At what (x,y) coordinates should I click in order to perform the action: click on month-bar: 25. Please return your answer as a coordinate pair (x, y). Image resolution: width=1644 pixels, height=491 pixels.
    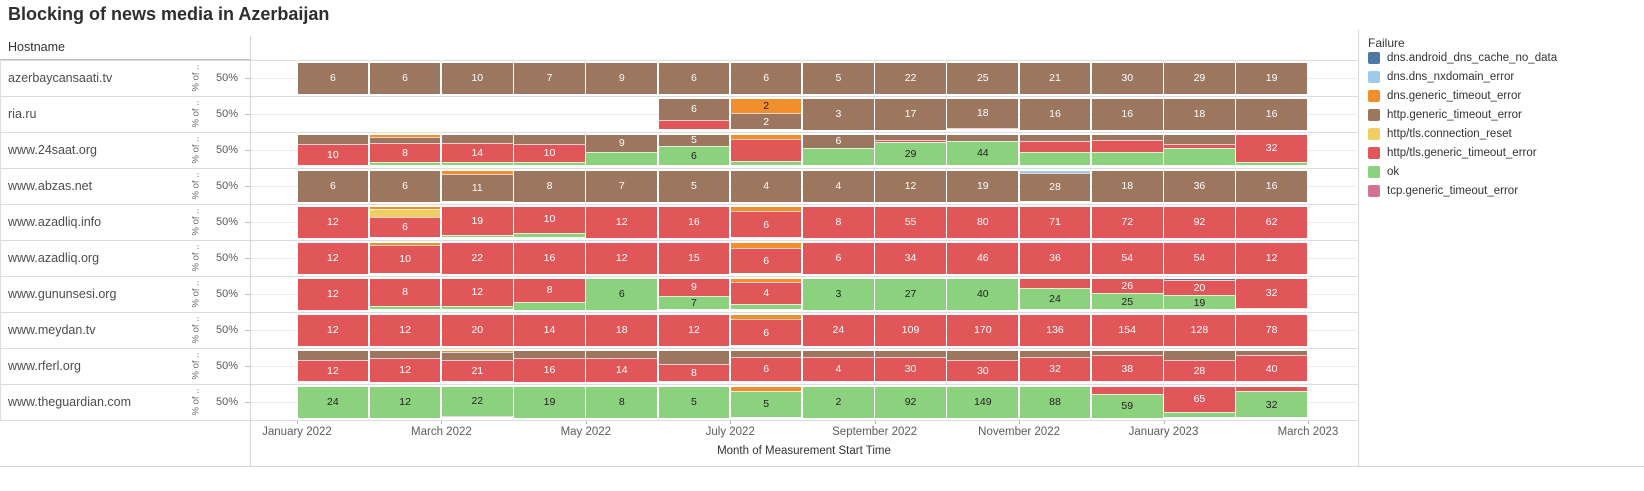
    Looking at the image, I should click on (983, 78).